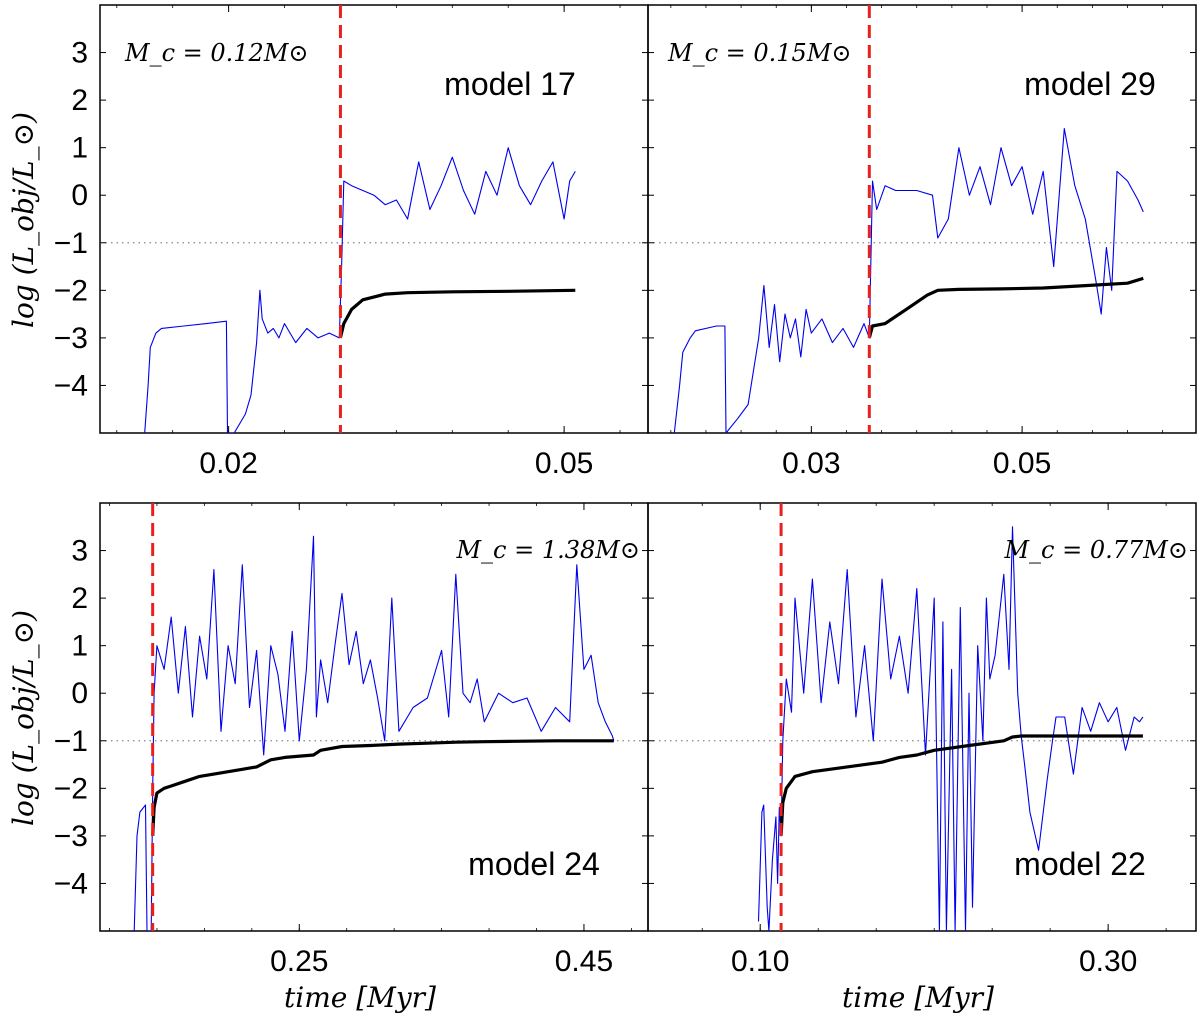 This screenshot has width=1200, height=1015. Describe the element at coordinates (1108, 961) in the screenshot. I see `x-tick-label: 0.30` at that location.